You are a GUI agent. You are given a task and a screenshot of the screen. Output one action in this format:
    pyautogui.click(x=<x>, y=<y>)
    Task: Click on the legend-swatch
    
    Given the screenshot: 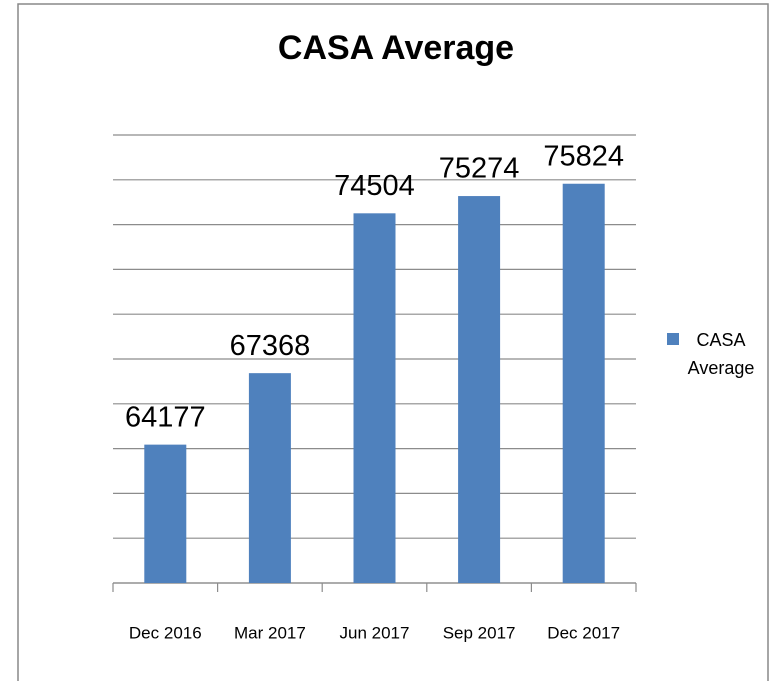 What is the action you would take?
    pyautogui.click(x=673, y=339)
    